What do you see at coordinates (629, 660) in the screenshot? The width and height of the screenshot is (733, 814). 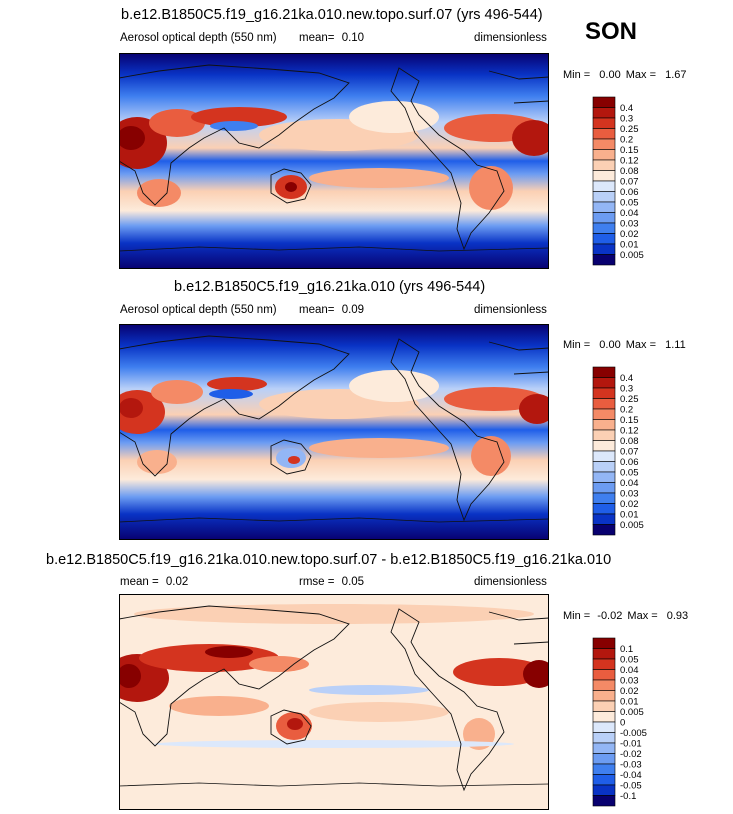 I see `panel-3-colorbar-label: 0.05` at bounding box center [629, 660].